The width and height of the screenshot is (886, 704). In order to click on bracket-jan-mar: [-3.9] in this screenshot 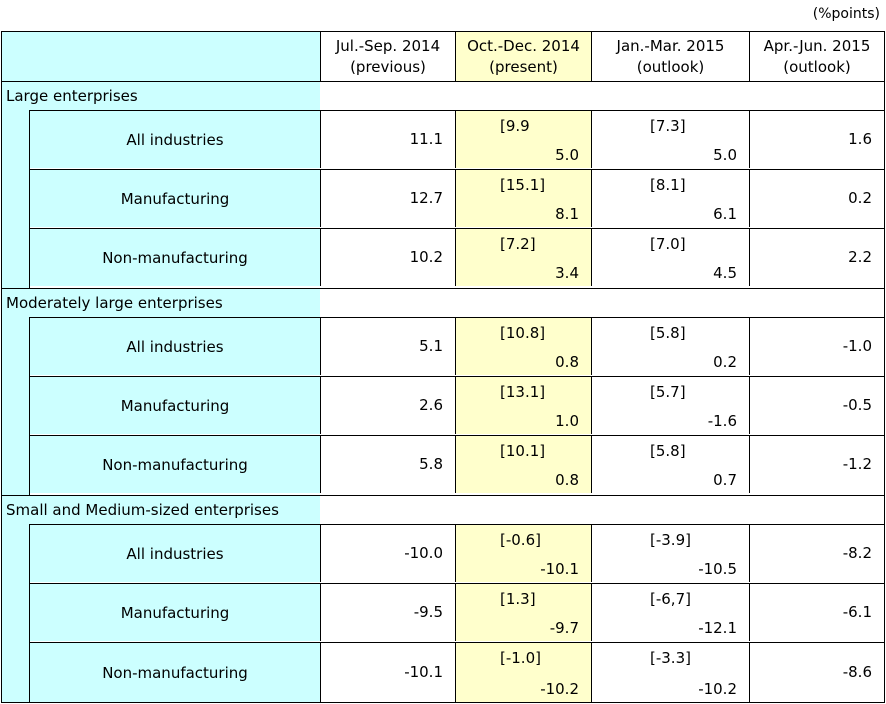, I will do `click(670, 540)`.